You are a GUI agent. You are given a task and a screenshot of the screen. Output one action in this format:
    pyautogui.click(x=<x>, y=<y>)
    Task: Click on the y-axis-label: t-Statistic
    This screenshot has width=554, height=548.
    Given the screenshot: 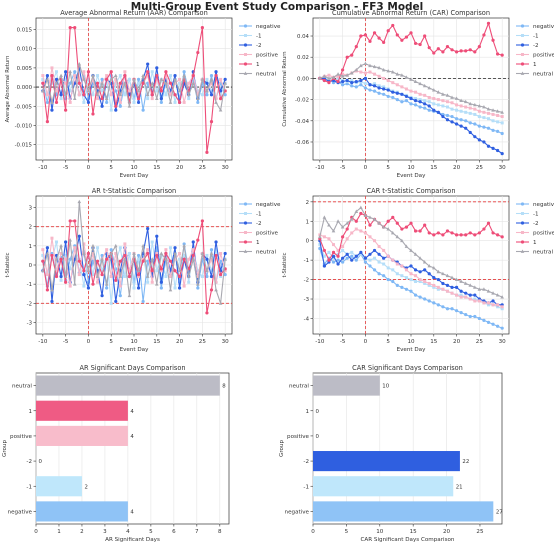 What is the action you would take?
    pyautogui.click(x=285, y=264)
    